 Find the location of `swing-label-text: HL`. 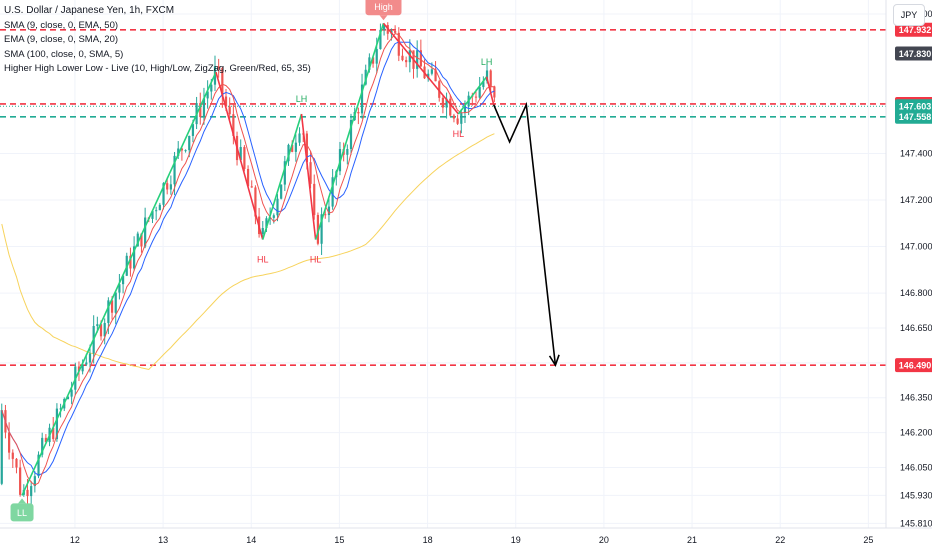

swing-label-text: HL is located at coordinates (459, 134).